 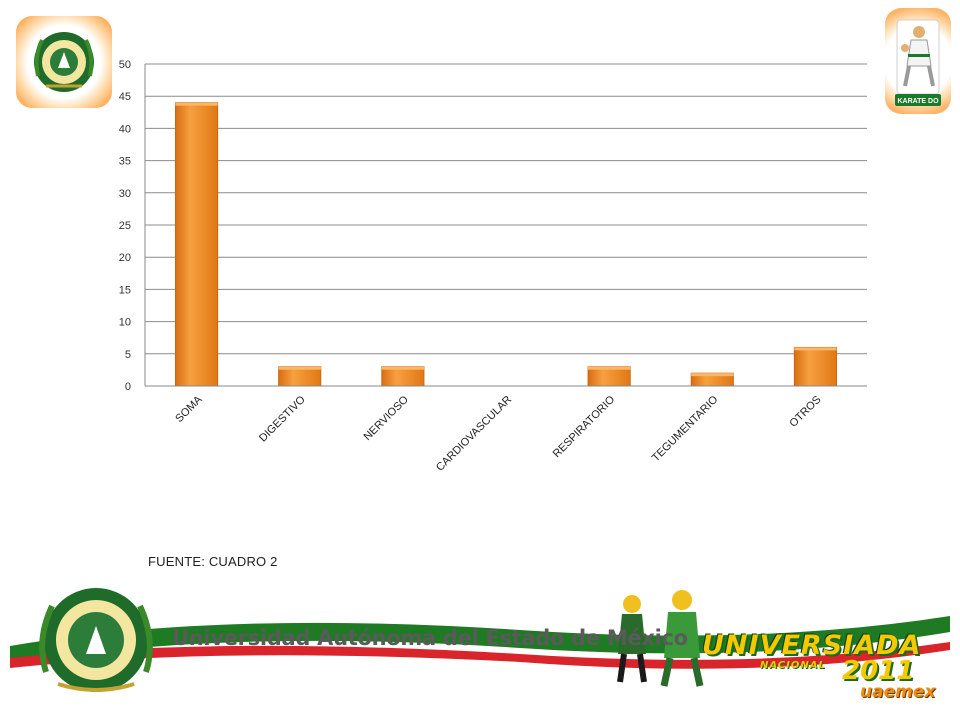 I want to click on event-organizer: uaemex, so click(x=898, y=692).